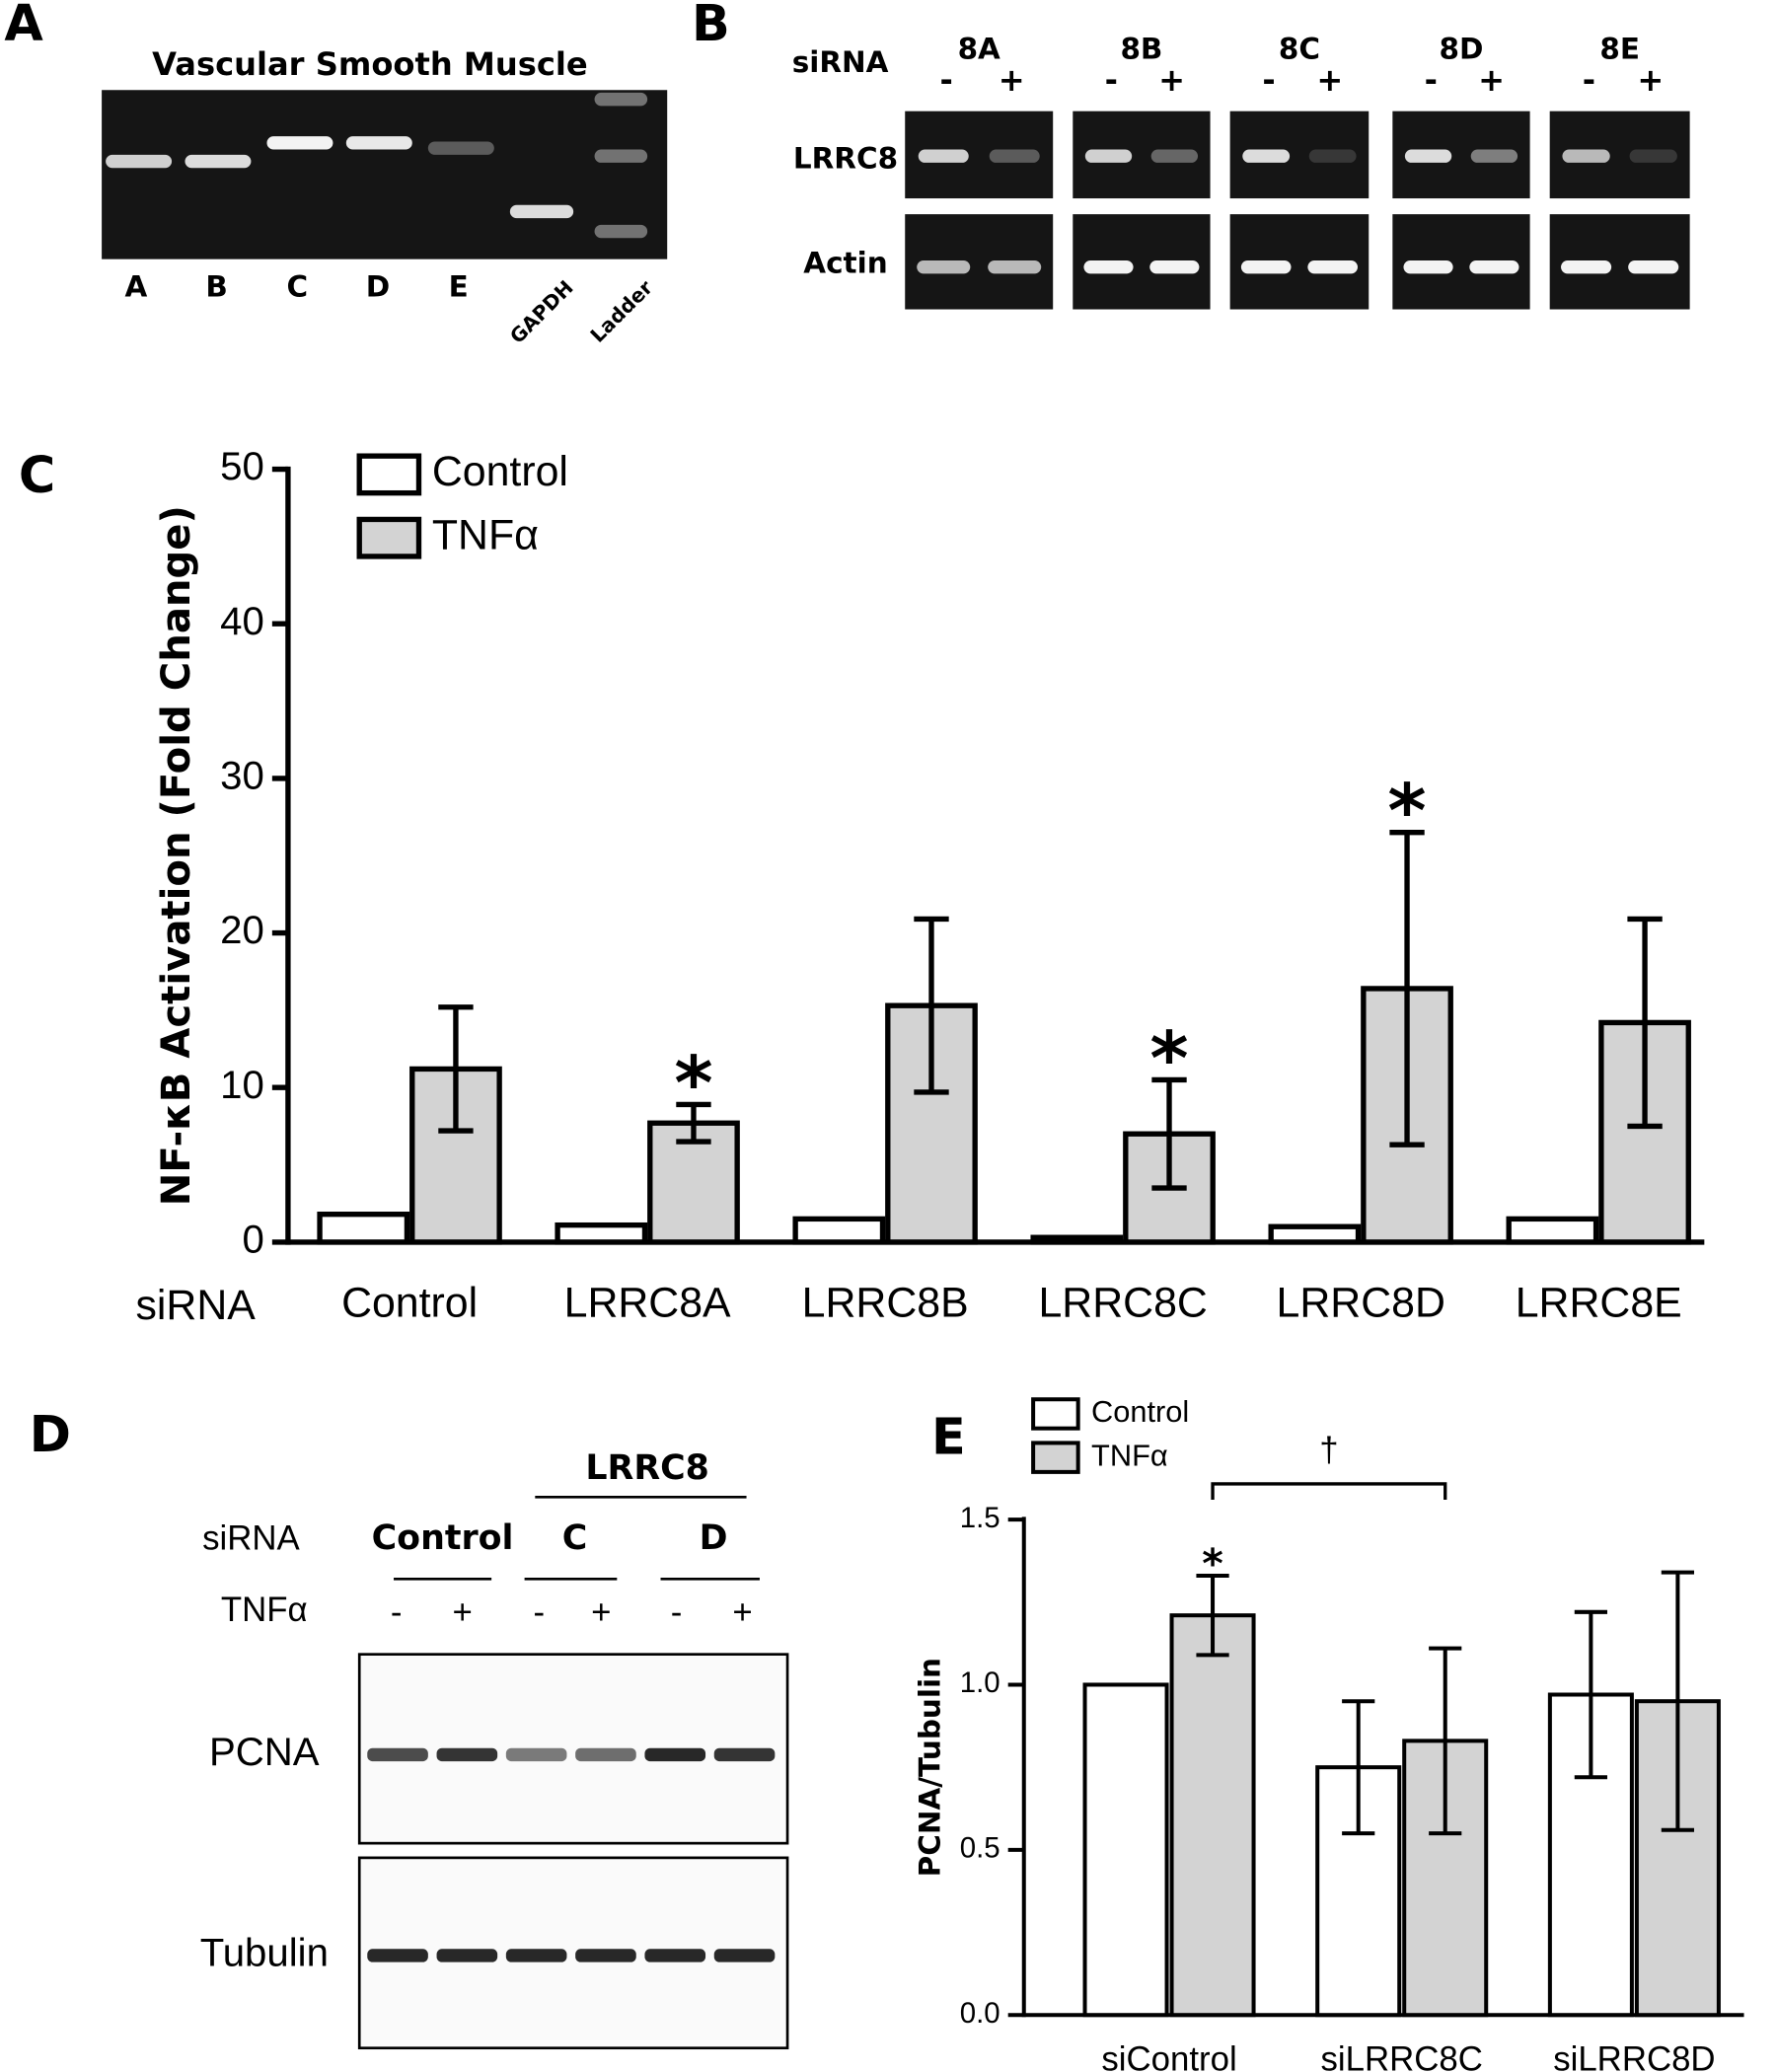  I want to click on x-tick-label: siLRRC8D, so click(1634, 2055).